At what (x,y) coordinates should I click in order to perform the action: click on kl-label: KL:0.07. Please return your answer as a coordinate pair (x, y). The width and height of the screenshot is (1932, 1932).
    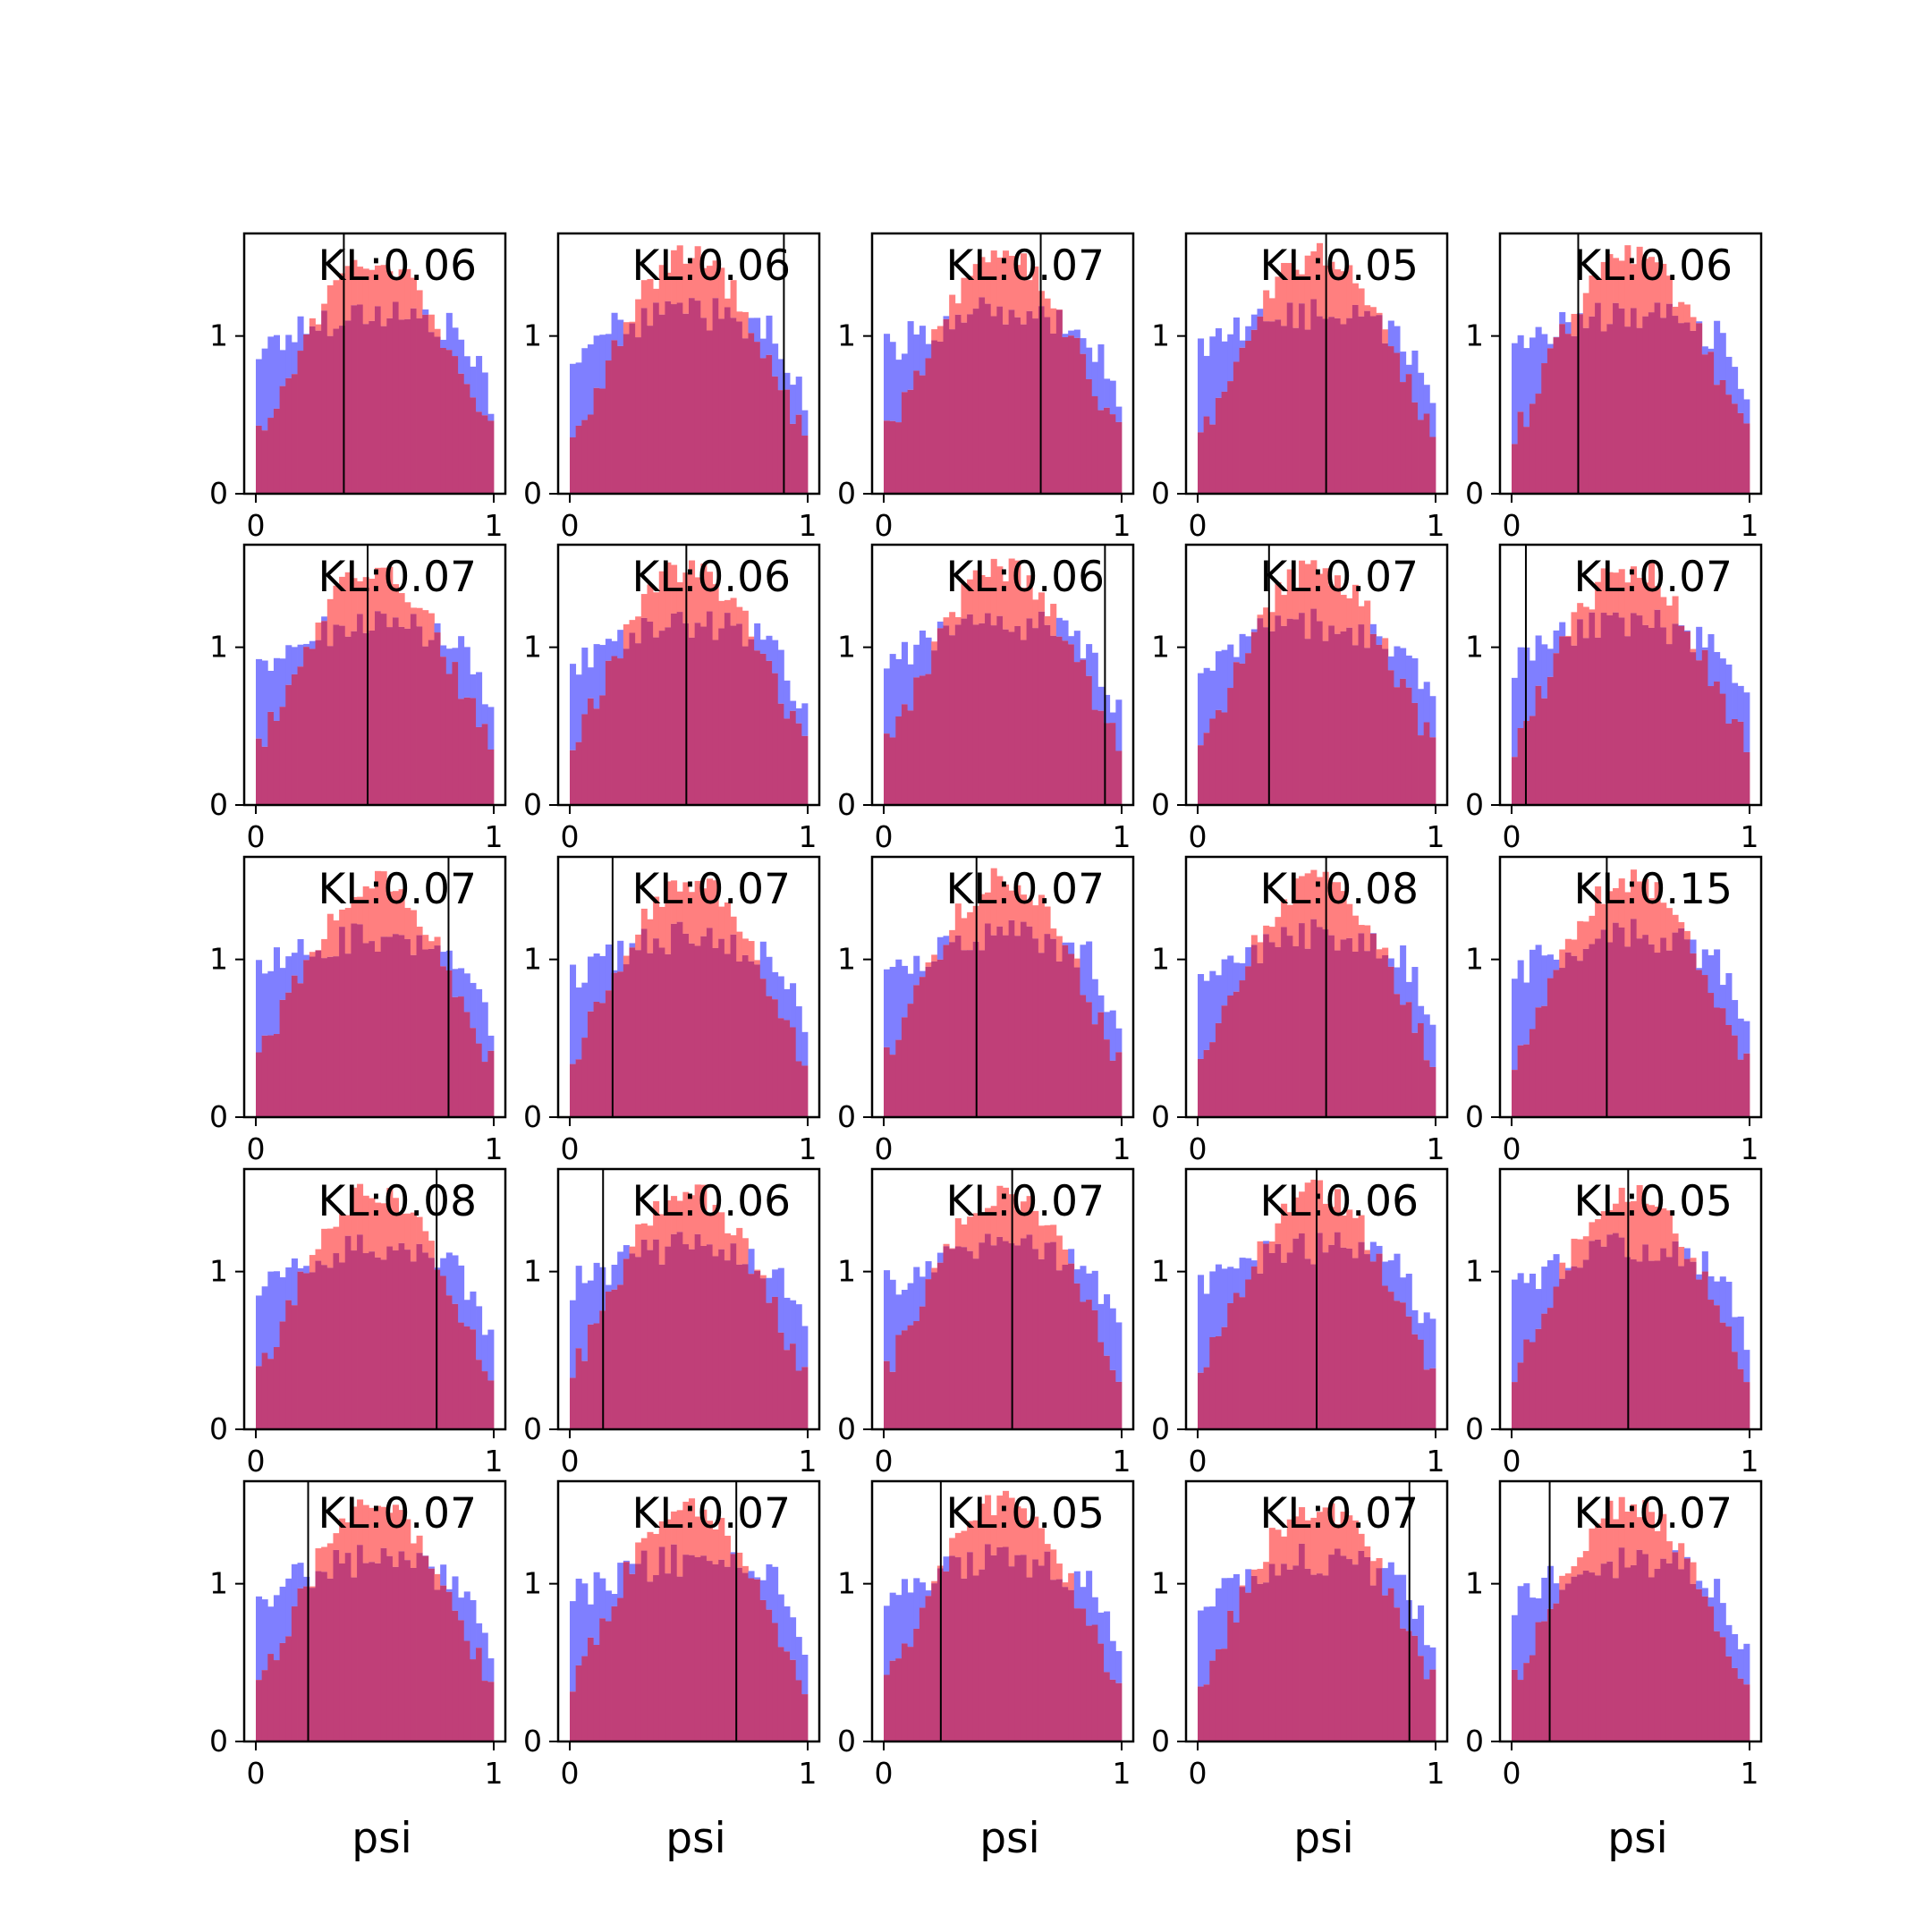
    Looking at the image, I should click on (398, 889).